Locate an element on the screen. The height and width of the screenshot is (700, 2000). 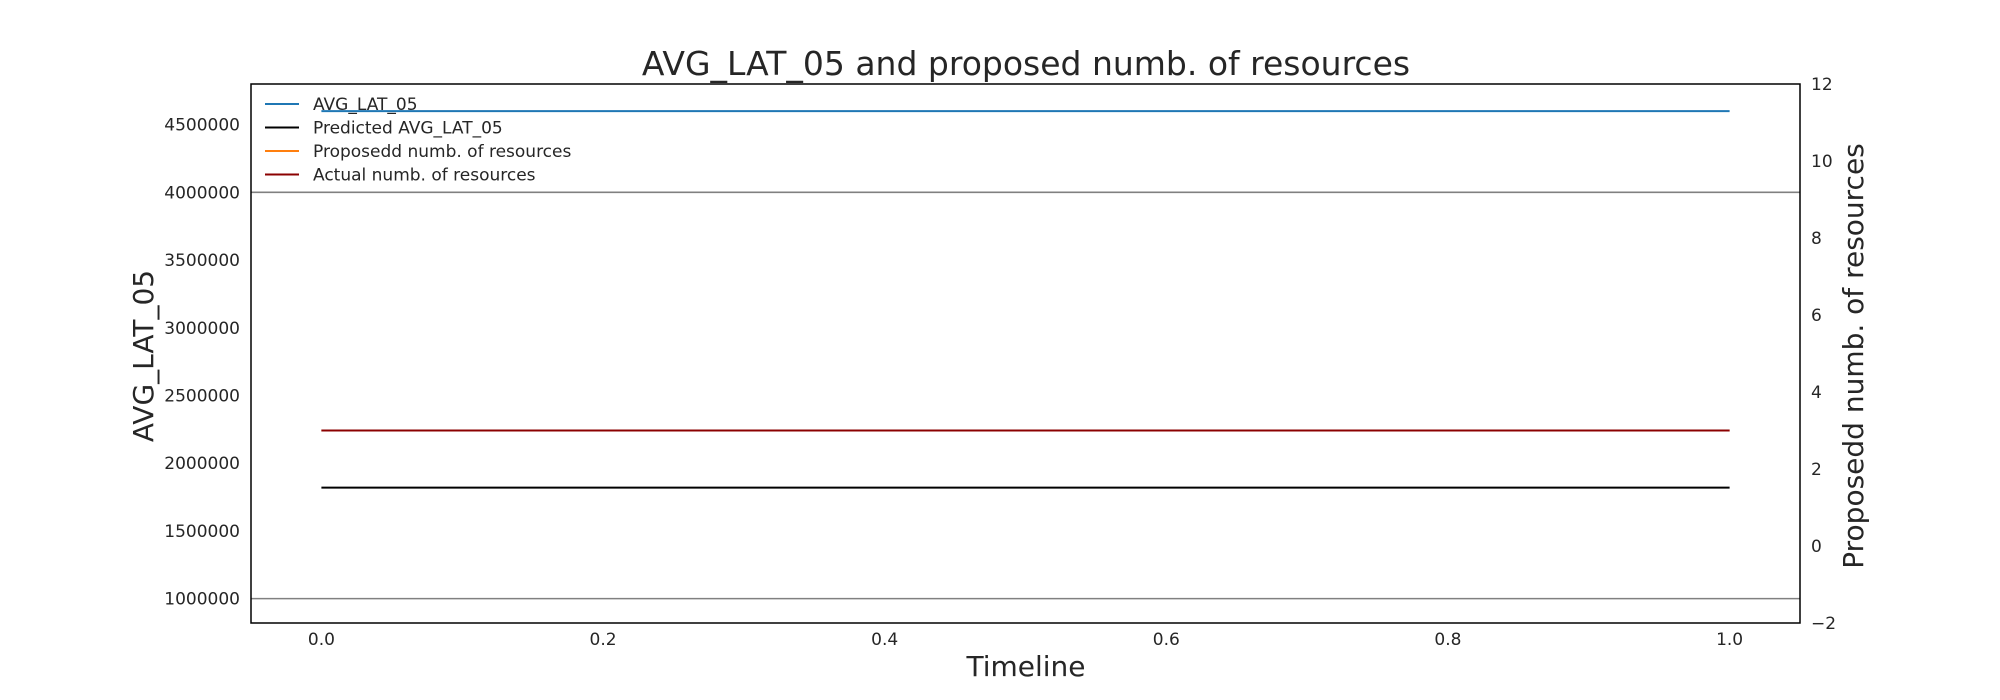
y-right-tick-label: 2 is located at coordinates (1816, 470).